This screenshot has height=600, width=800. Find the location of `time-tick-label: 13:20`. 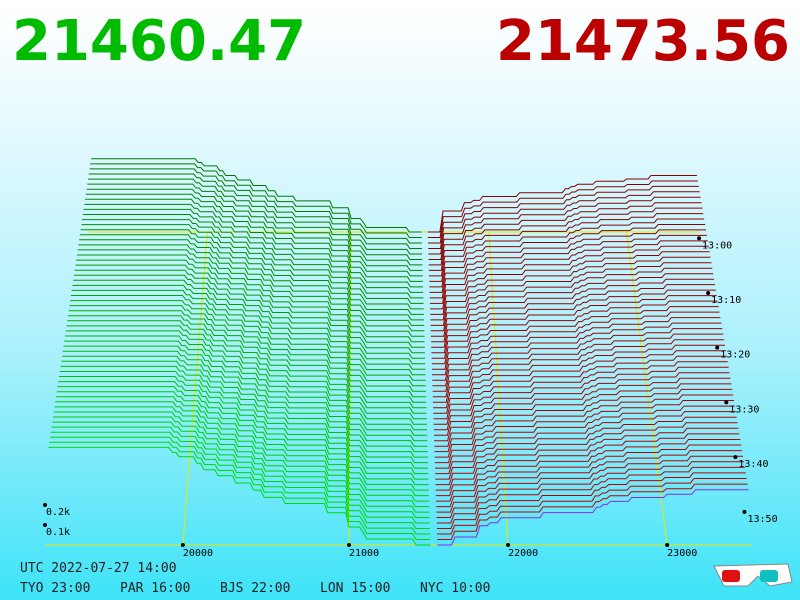

time-tick-label: 13:20 is located at coordinates (735, 355).